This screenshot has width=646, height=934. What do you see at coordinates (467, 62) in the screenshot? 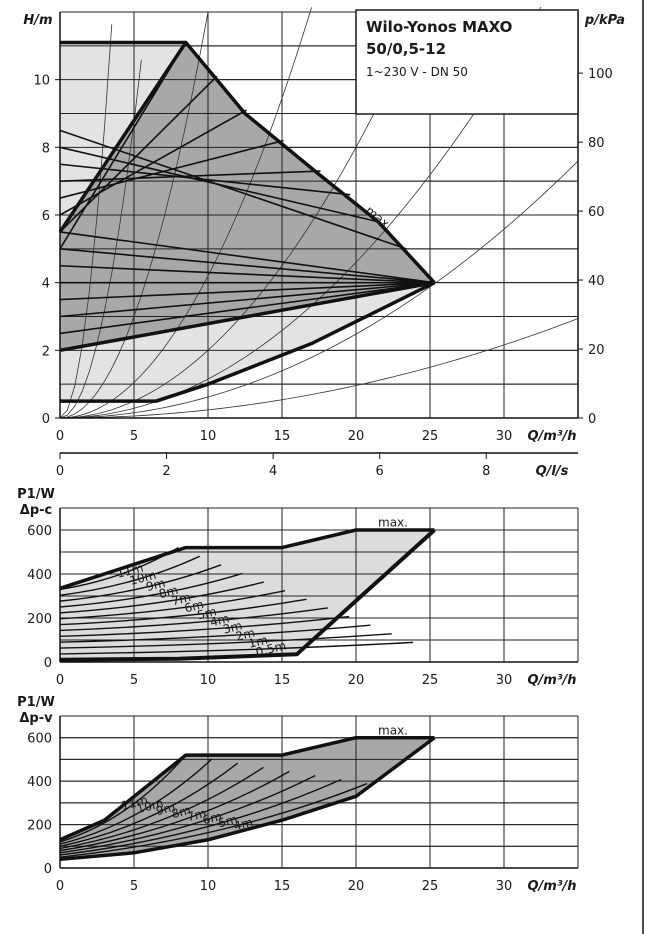
I see `title-box` at bounding box center [467, 62].